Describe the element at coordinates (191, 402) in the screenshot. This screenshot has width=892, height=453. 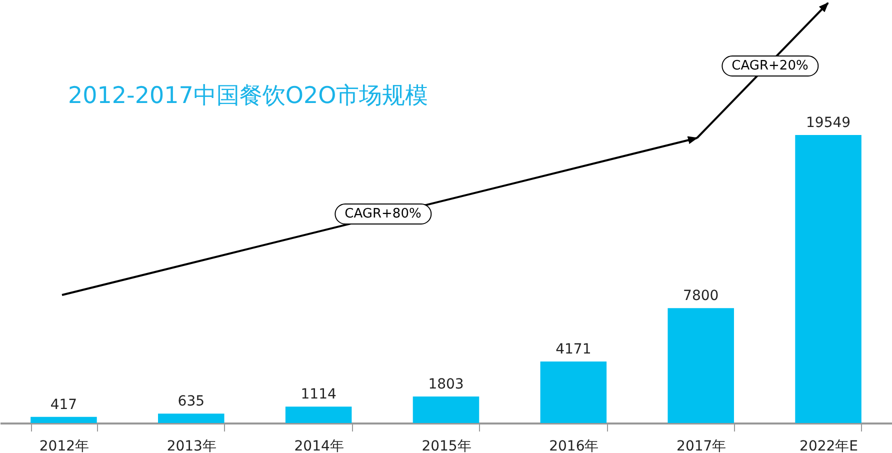
I see `data-label: 635` at that location.